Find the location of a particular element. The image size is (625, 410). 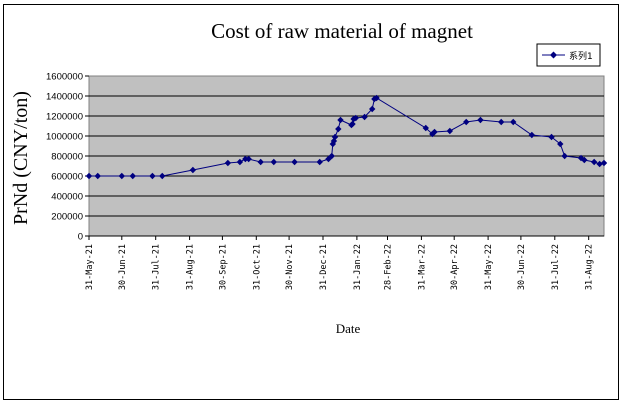

y-tick-label: 1600000 is located at coordinates (64, 77).